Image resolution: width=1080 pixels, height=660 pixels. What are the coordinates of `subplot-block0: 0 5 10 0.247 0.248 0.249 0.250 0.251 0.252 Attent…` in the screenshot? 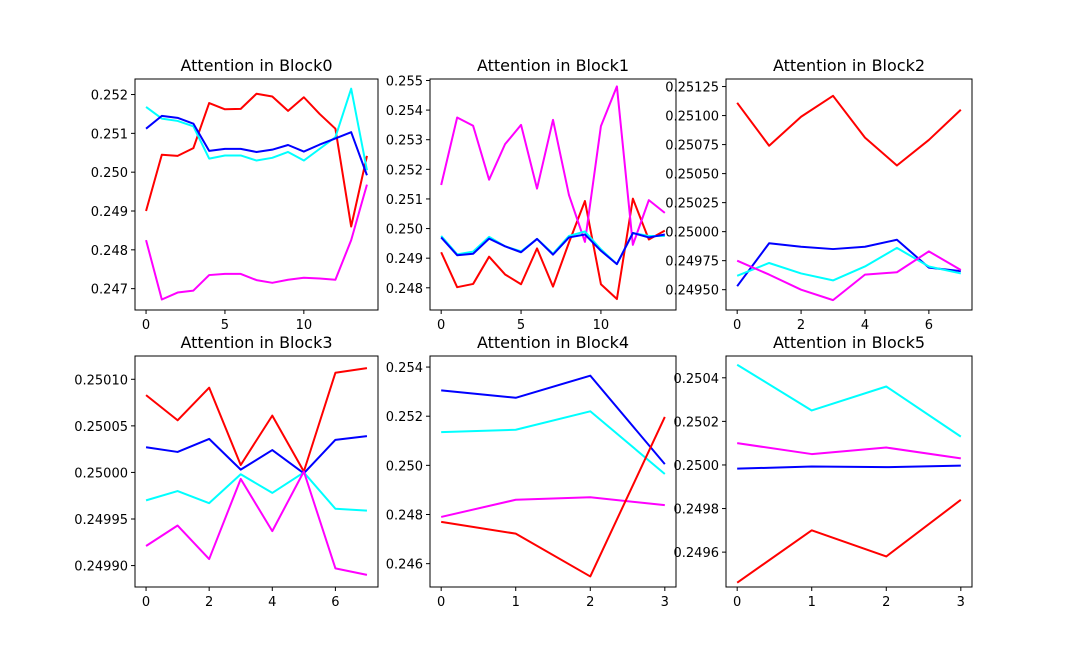 It's located at (235, 194).